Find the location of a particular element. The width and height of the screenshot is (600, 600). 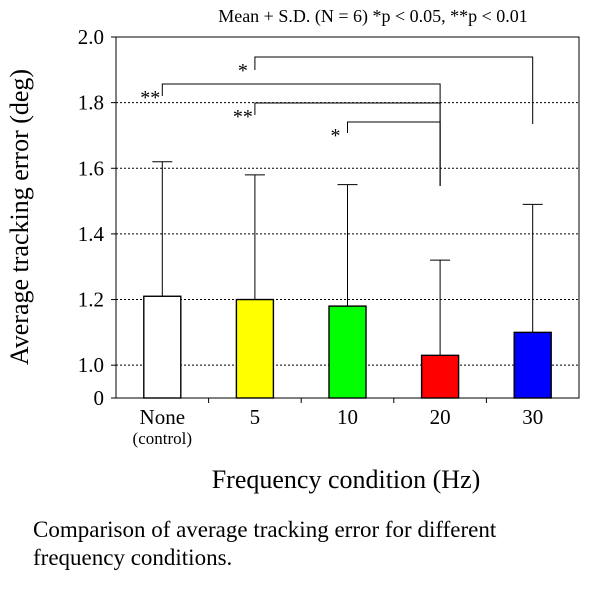

y-tick-label: 1.4 is located at coordinates (91, 234).